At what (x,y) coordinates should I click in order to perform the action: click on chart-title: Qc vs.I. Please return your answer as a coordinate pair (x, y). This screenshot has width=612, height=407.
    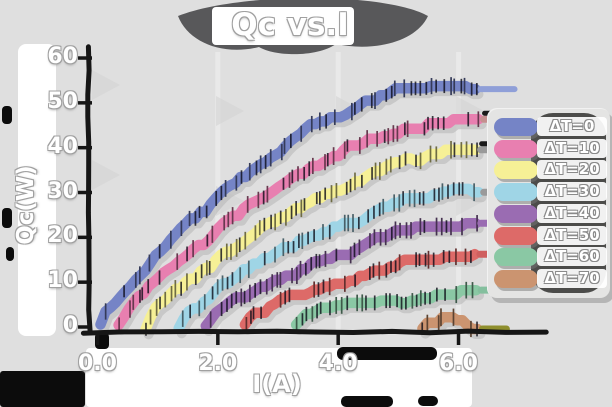
    Looking at the image, I should click on (290, 25).